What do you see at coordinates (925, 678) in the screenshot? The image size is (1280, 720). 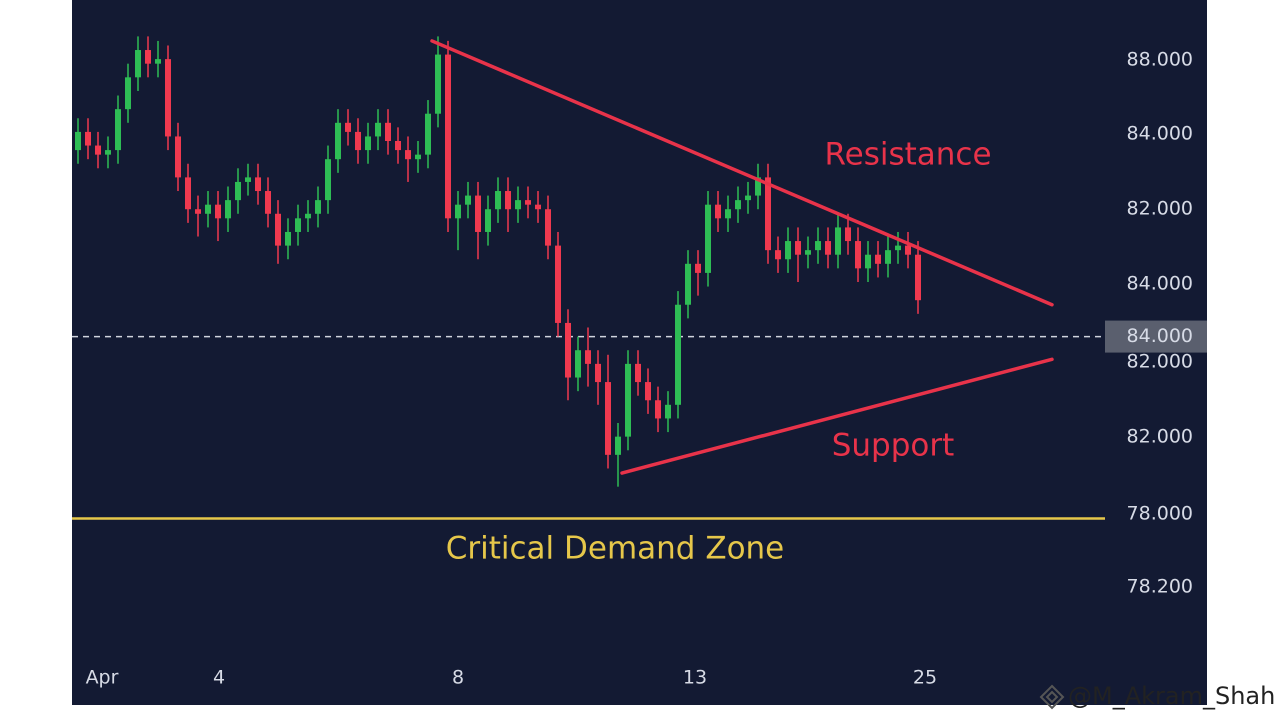 I see `time-label: 25` at bounding box center [925, 678].